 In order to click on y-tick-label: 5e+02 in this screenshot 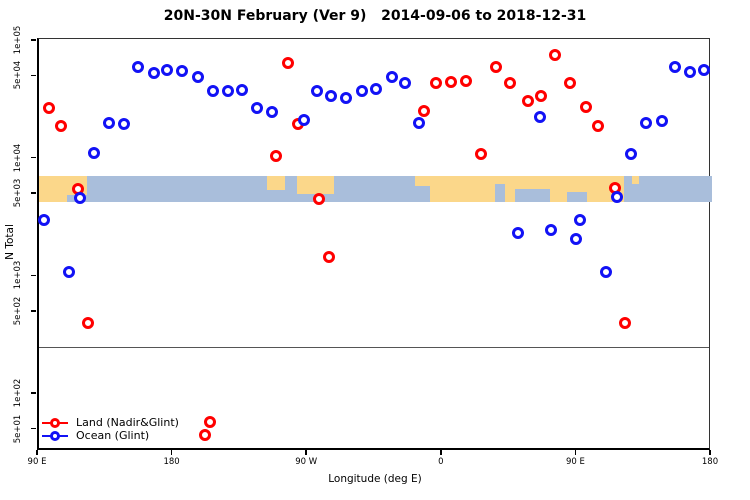, I will do `click(18, 311)`.